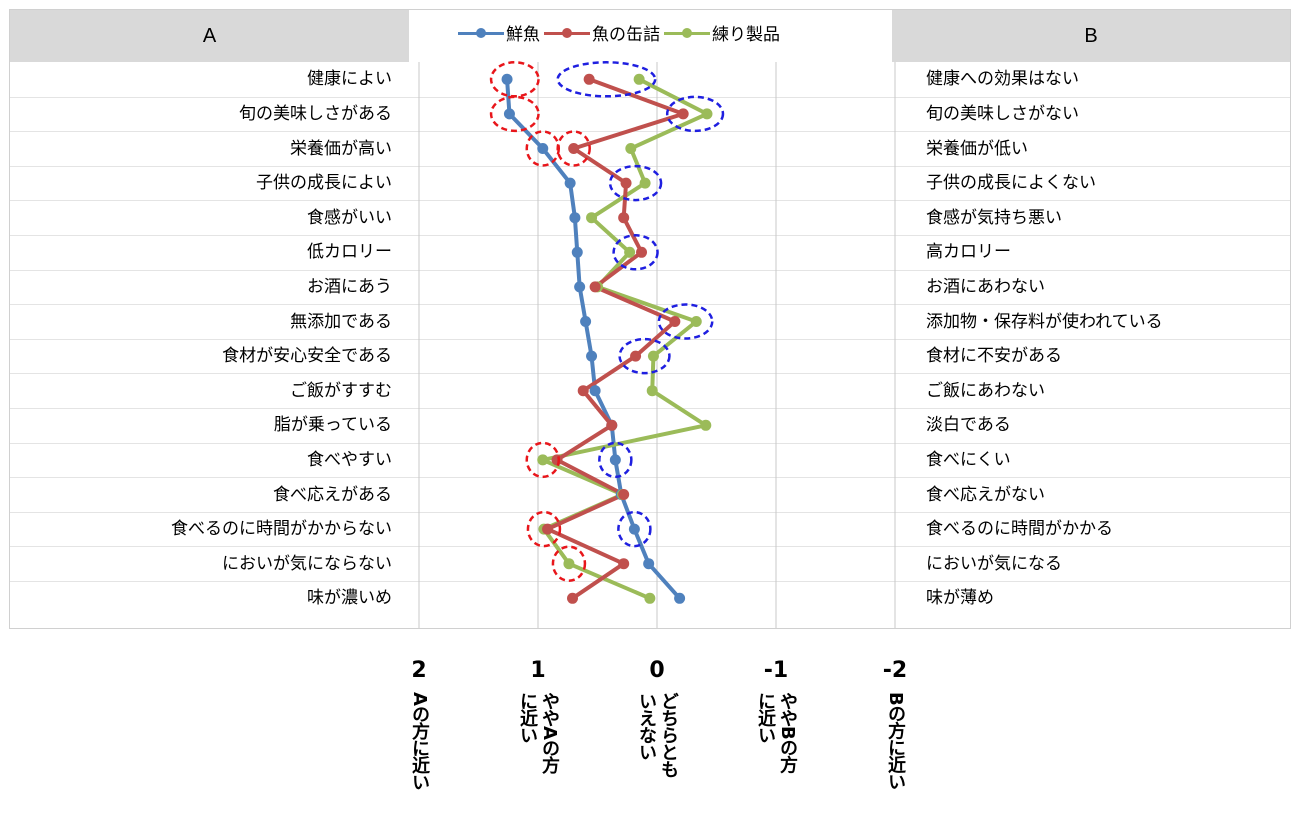  I want to click on x-tick-value: -1, so click(776, 670).